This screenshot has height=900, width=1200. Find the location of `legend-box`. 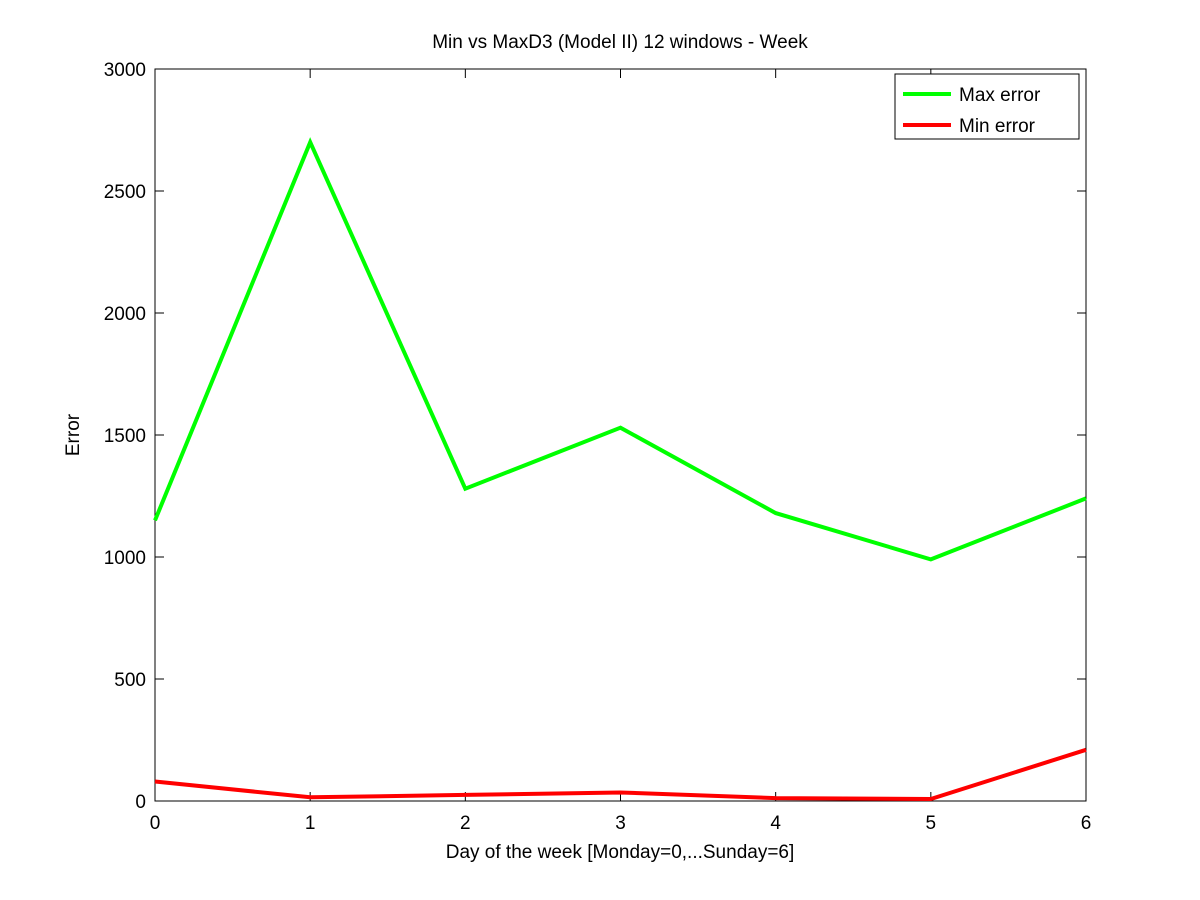

legend-box is located at coordinates (987, 106).